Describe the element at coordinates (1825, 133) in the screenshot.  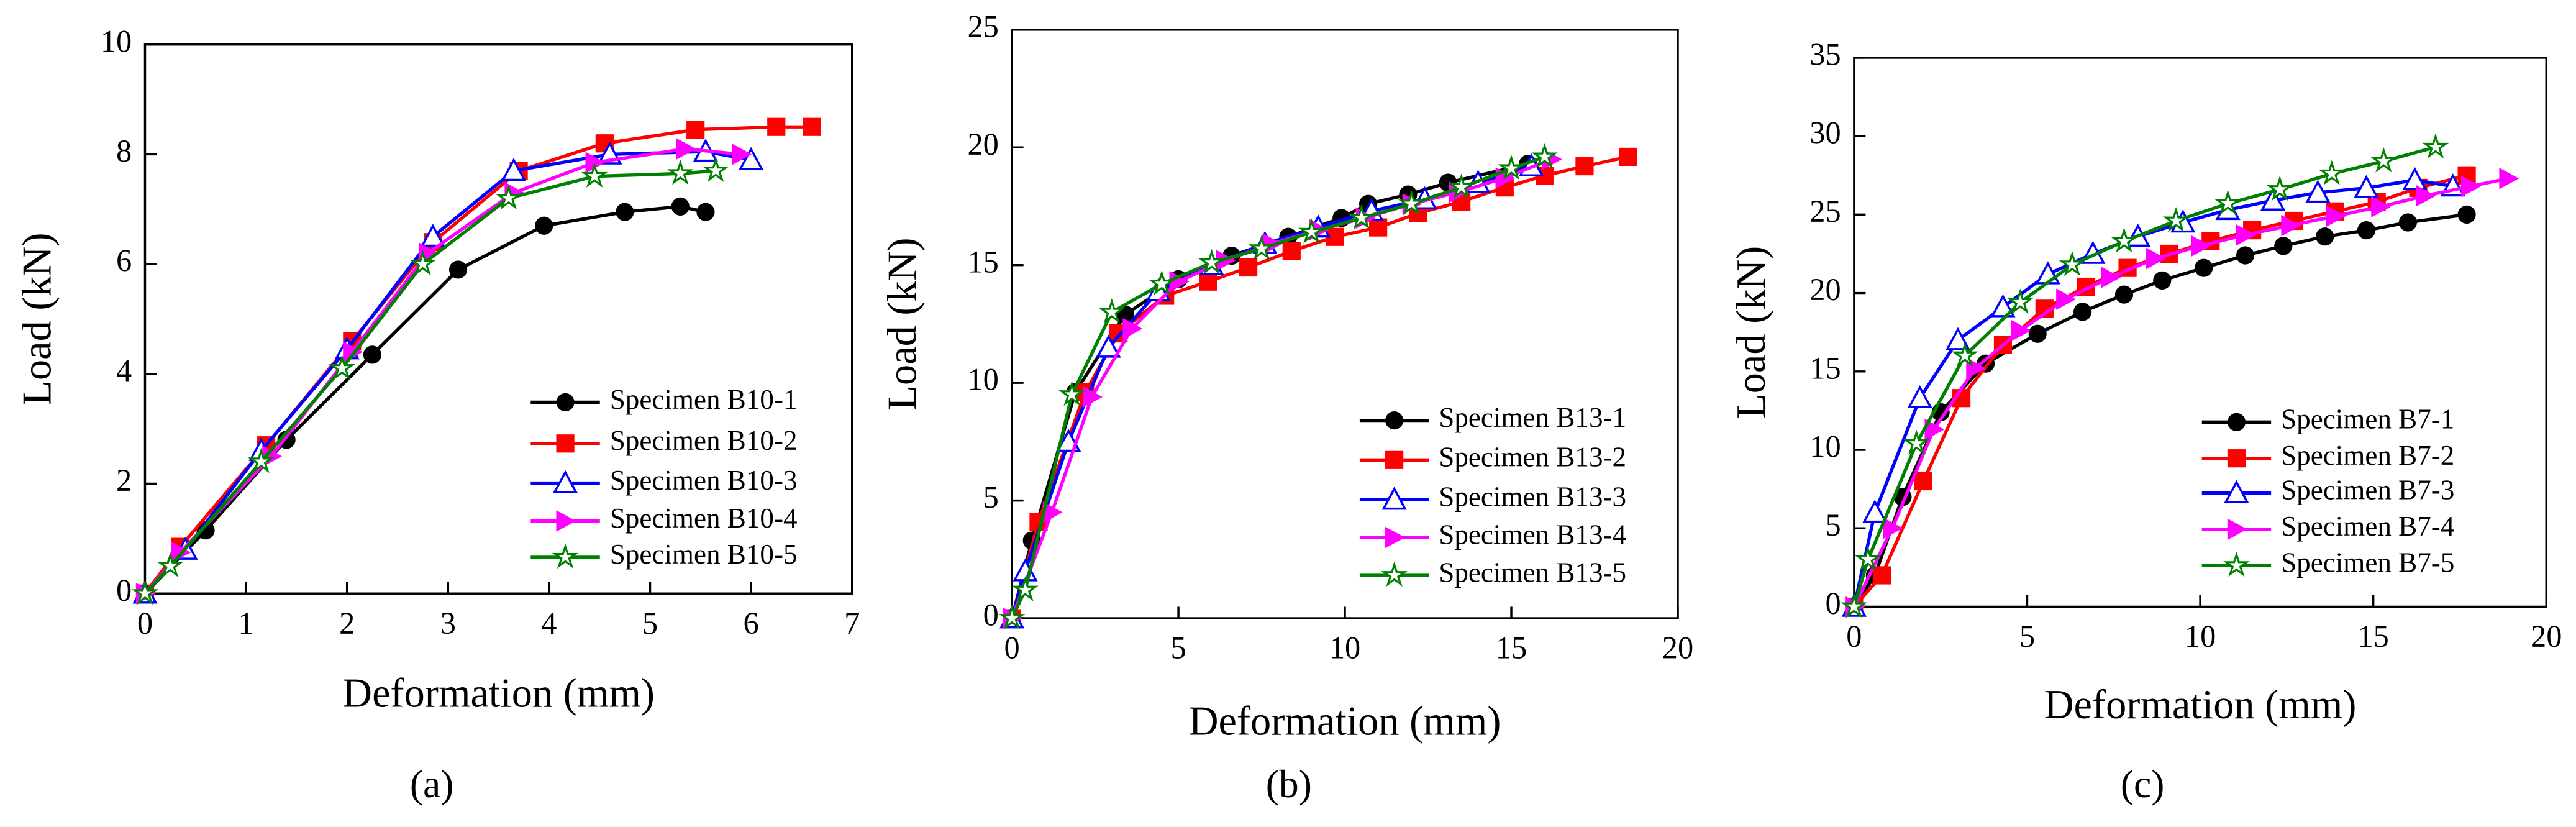
I see `y-tick-label: 30` at that location.